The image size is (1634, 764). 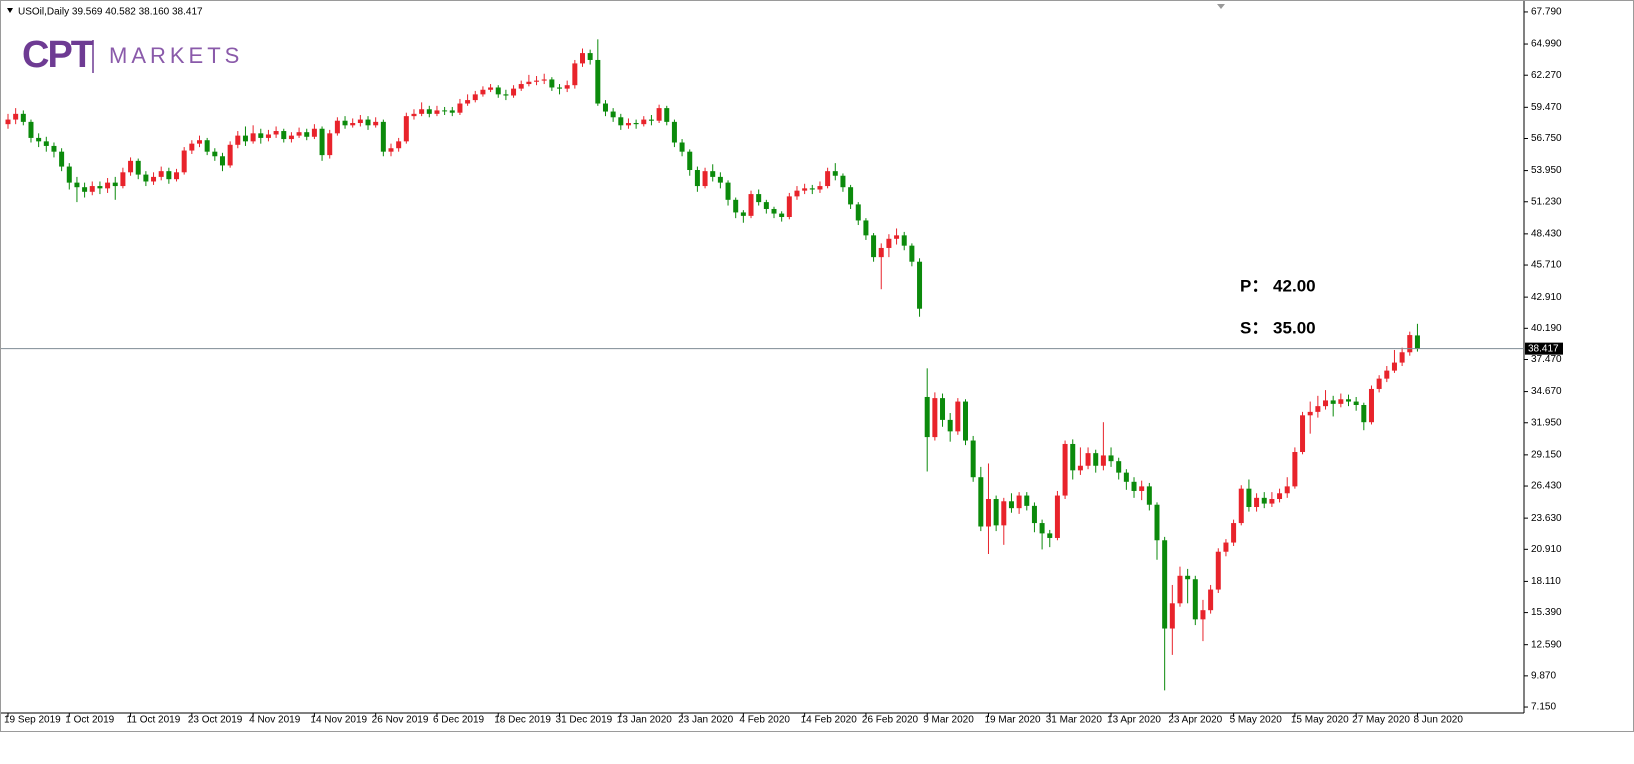 What do you see at coordinates (890, 720) in the screenshot?
I see `x-tick-label: 26 Feb 2020` at bounding box center [890, 720].